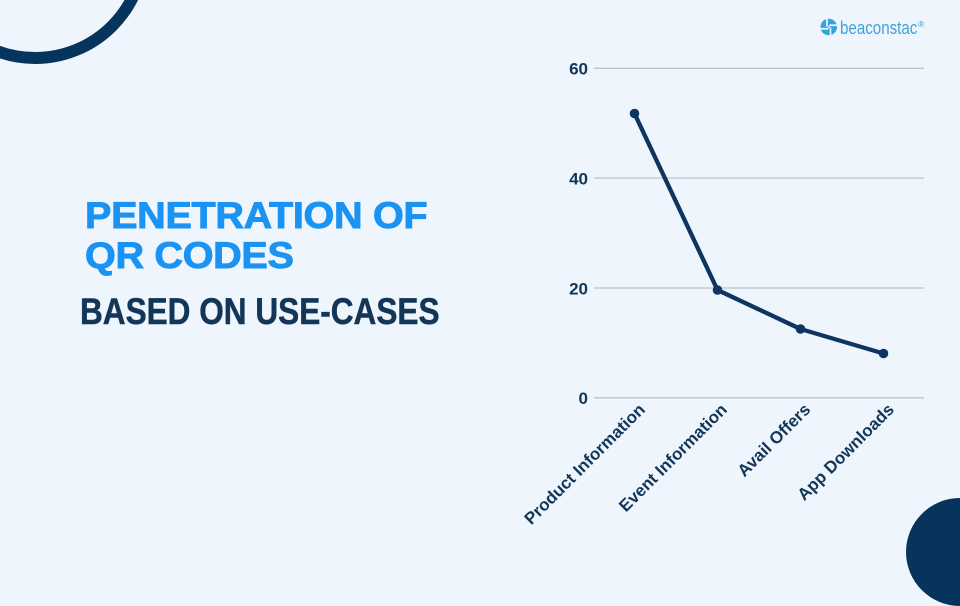  What do you see at coordinates (578, 69) in the screenshot?
I see `svg-text: 60` at bounding box center [578, 69].